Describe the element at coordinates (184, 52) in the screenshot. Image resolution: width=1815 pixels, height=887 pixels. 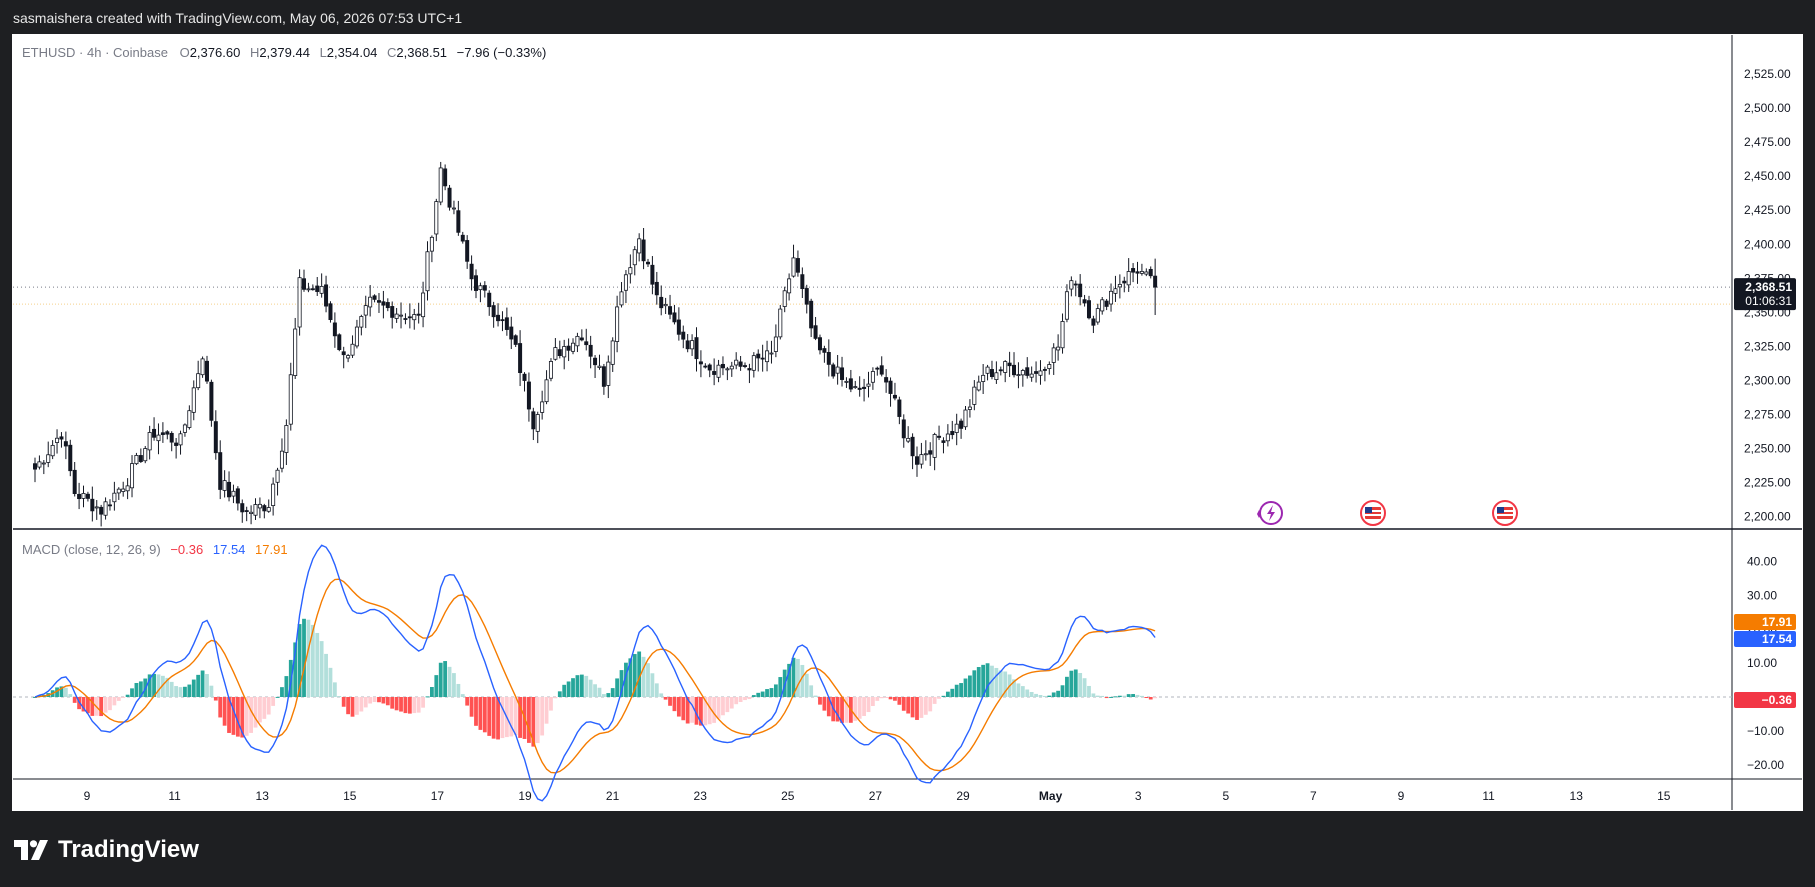
I see `open-key: O` at that location.